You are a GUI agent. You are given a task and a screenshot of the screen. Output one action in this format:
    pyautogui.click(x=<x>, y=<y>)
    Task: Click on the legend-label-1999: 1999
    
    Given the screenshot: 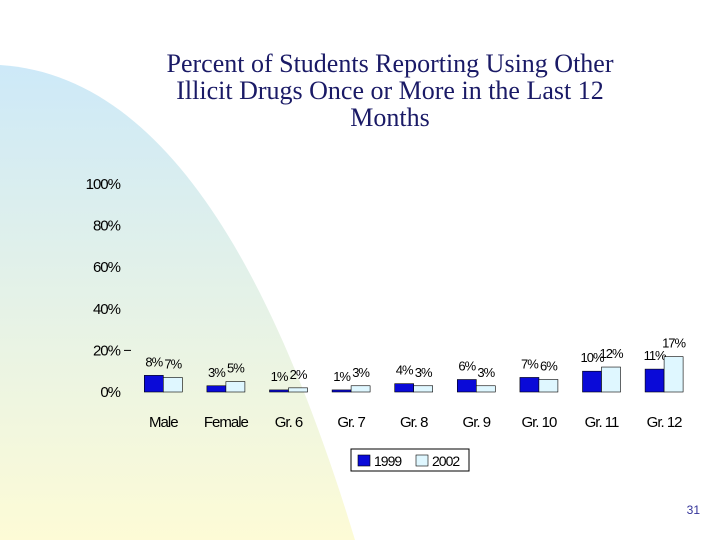 What is the action you would take?
    pyautogui.click(x=388, y=461)
    